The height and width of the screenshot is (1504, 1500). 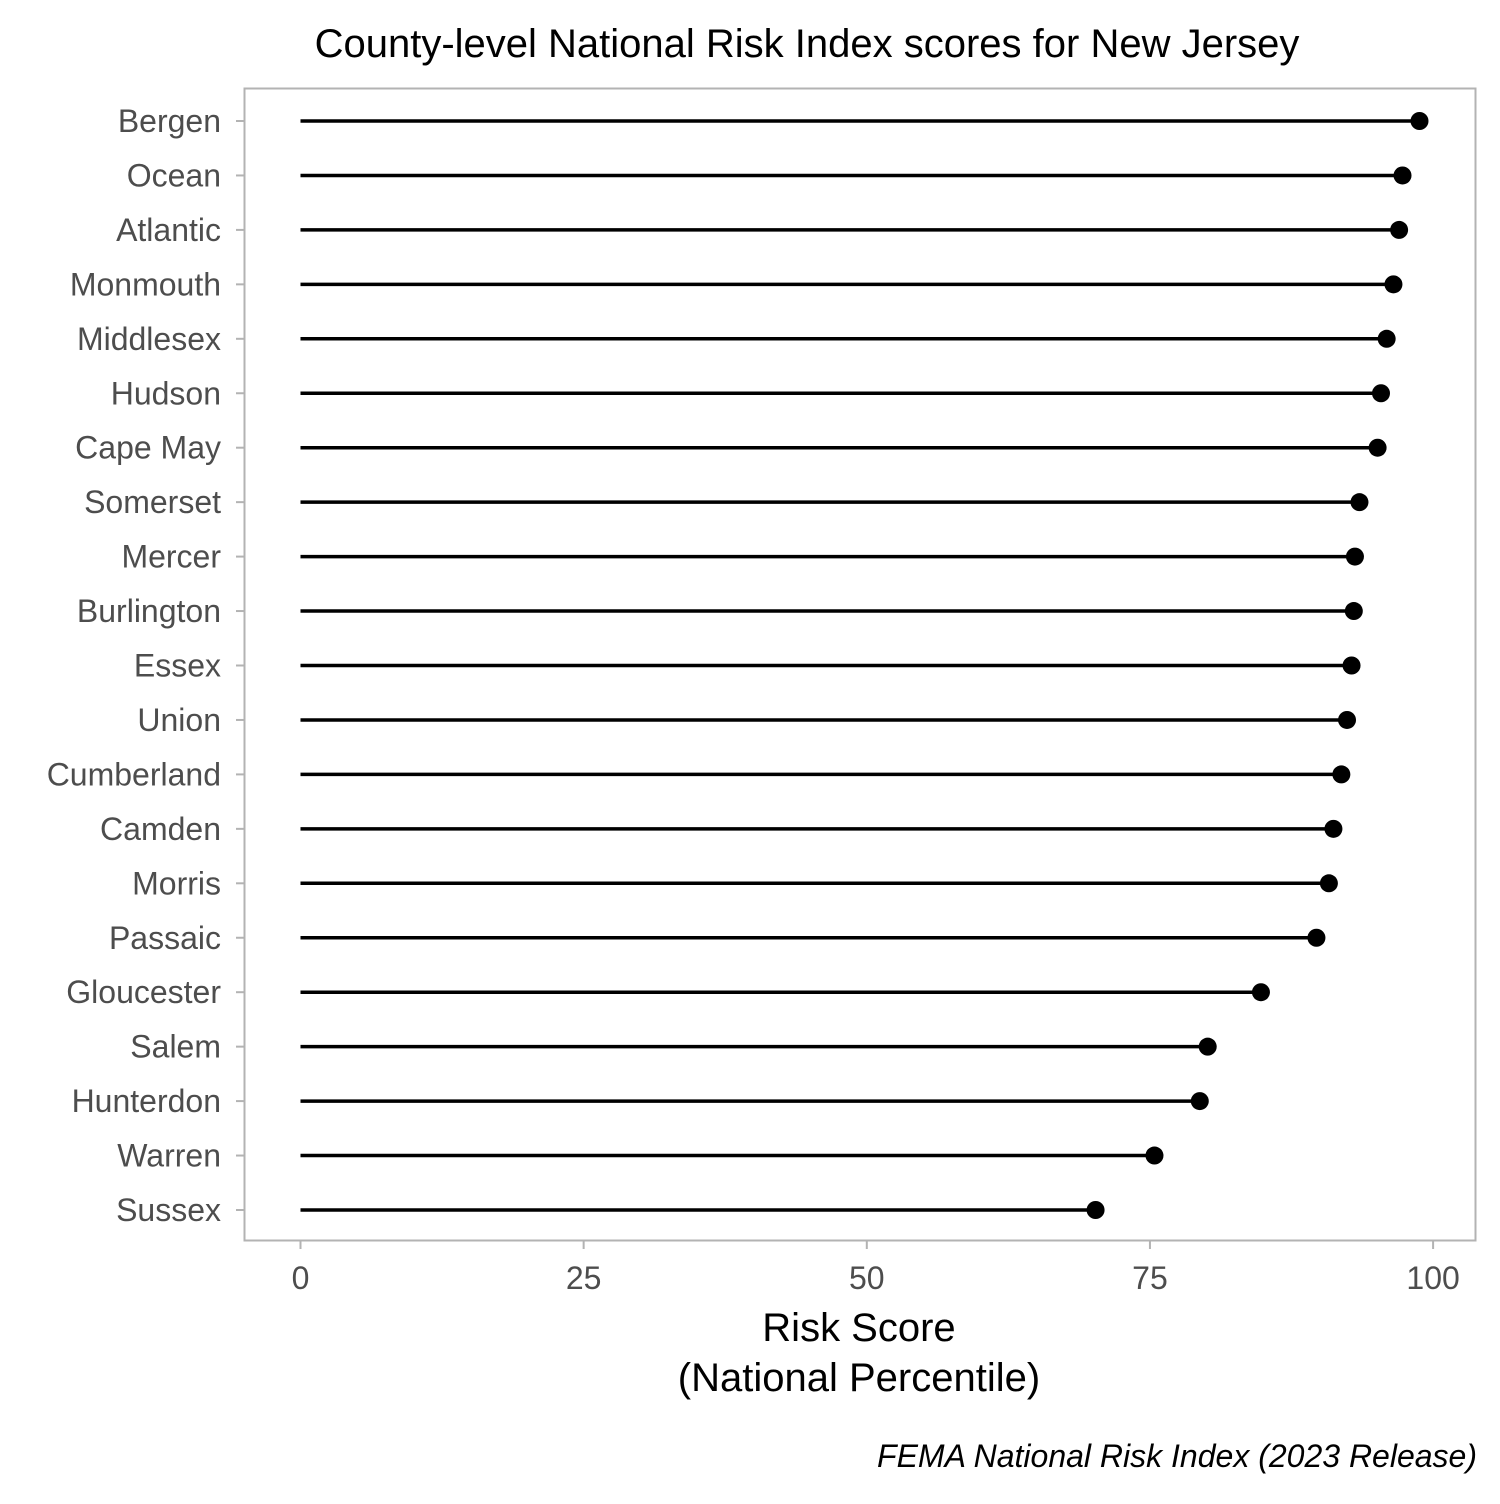 What do you see at coordinates (1419, 121) in the screenshot?
I see `point-bergen` at bounding box center [1419, 121].